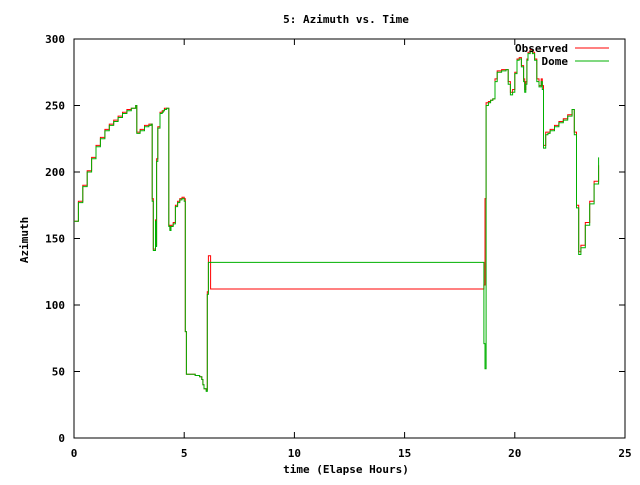 The width and height of the screenshot is (640, 485). Describe the element at coordinates (294, 453) in the screenshot. I see `x-tick-label: 10` at that location.